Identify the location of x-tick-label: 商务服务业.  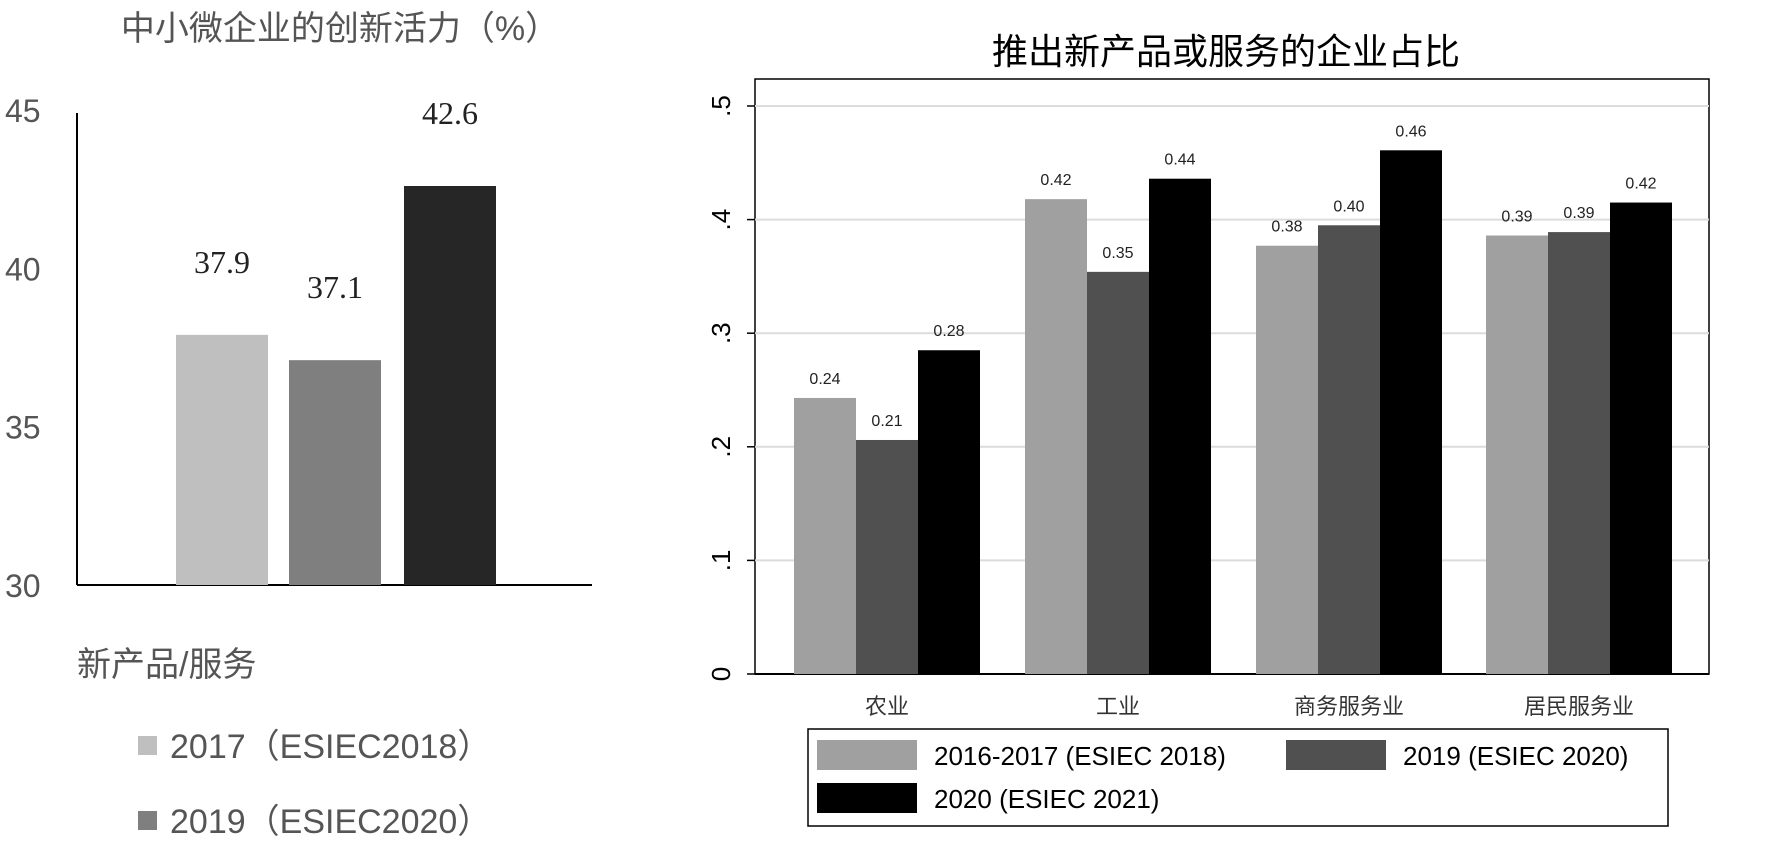
(1349, 706).